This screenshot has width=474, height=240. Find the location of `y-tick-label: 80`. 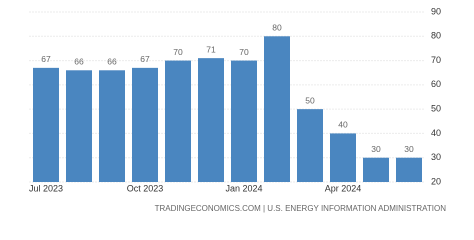

y-tick-label: 80 is located at coordinates (436, 36).